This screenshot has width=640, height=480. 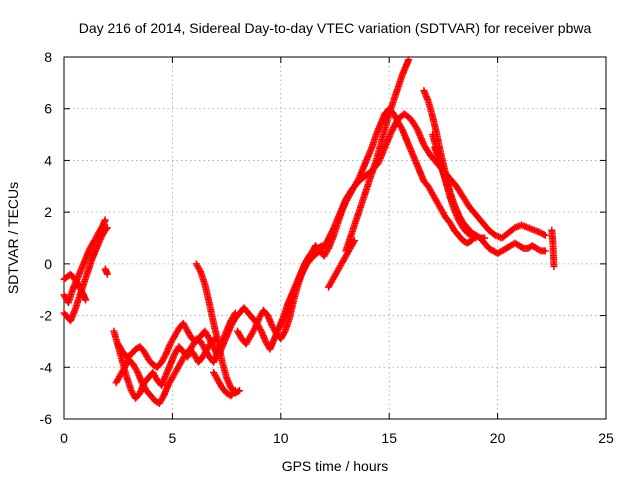 I want to click on y-tick-label: 0, so click(x=48, y=264).